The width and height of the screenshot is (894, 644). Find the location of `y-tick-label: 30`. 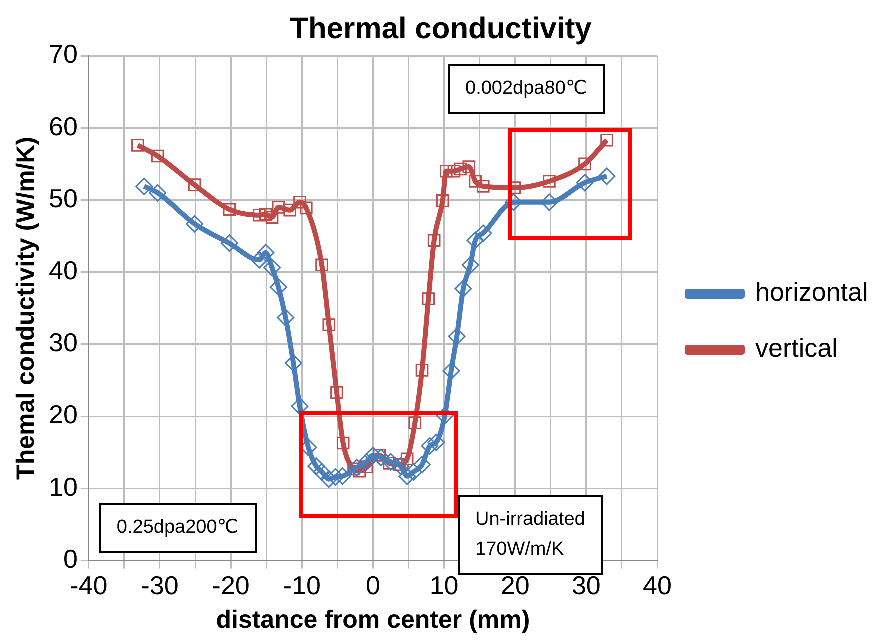

y-tick-label: 30 is located at coordinates (63, 343).